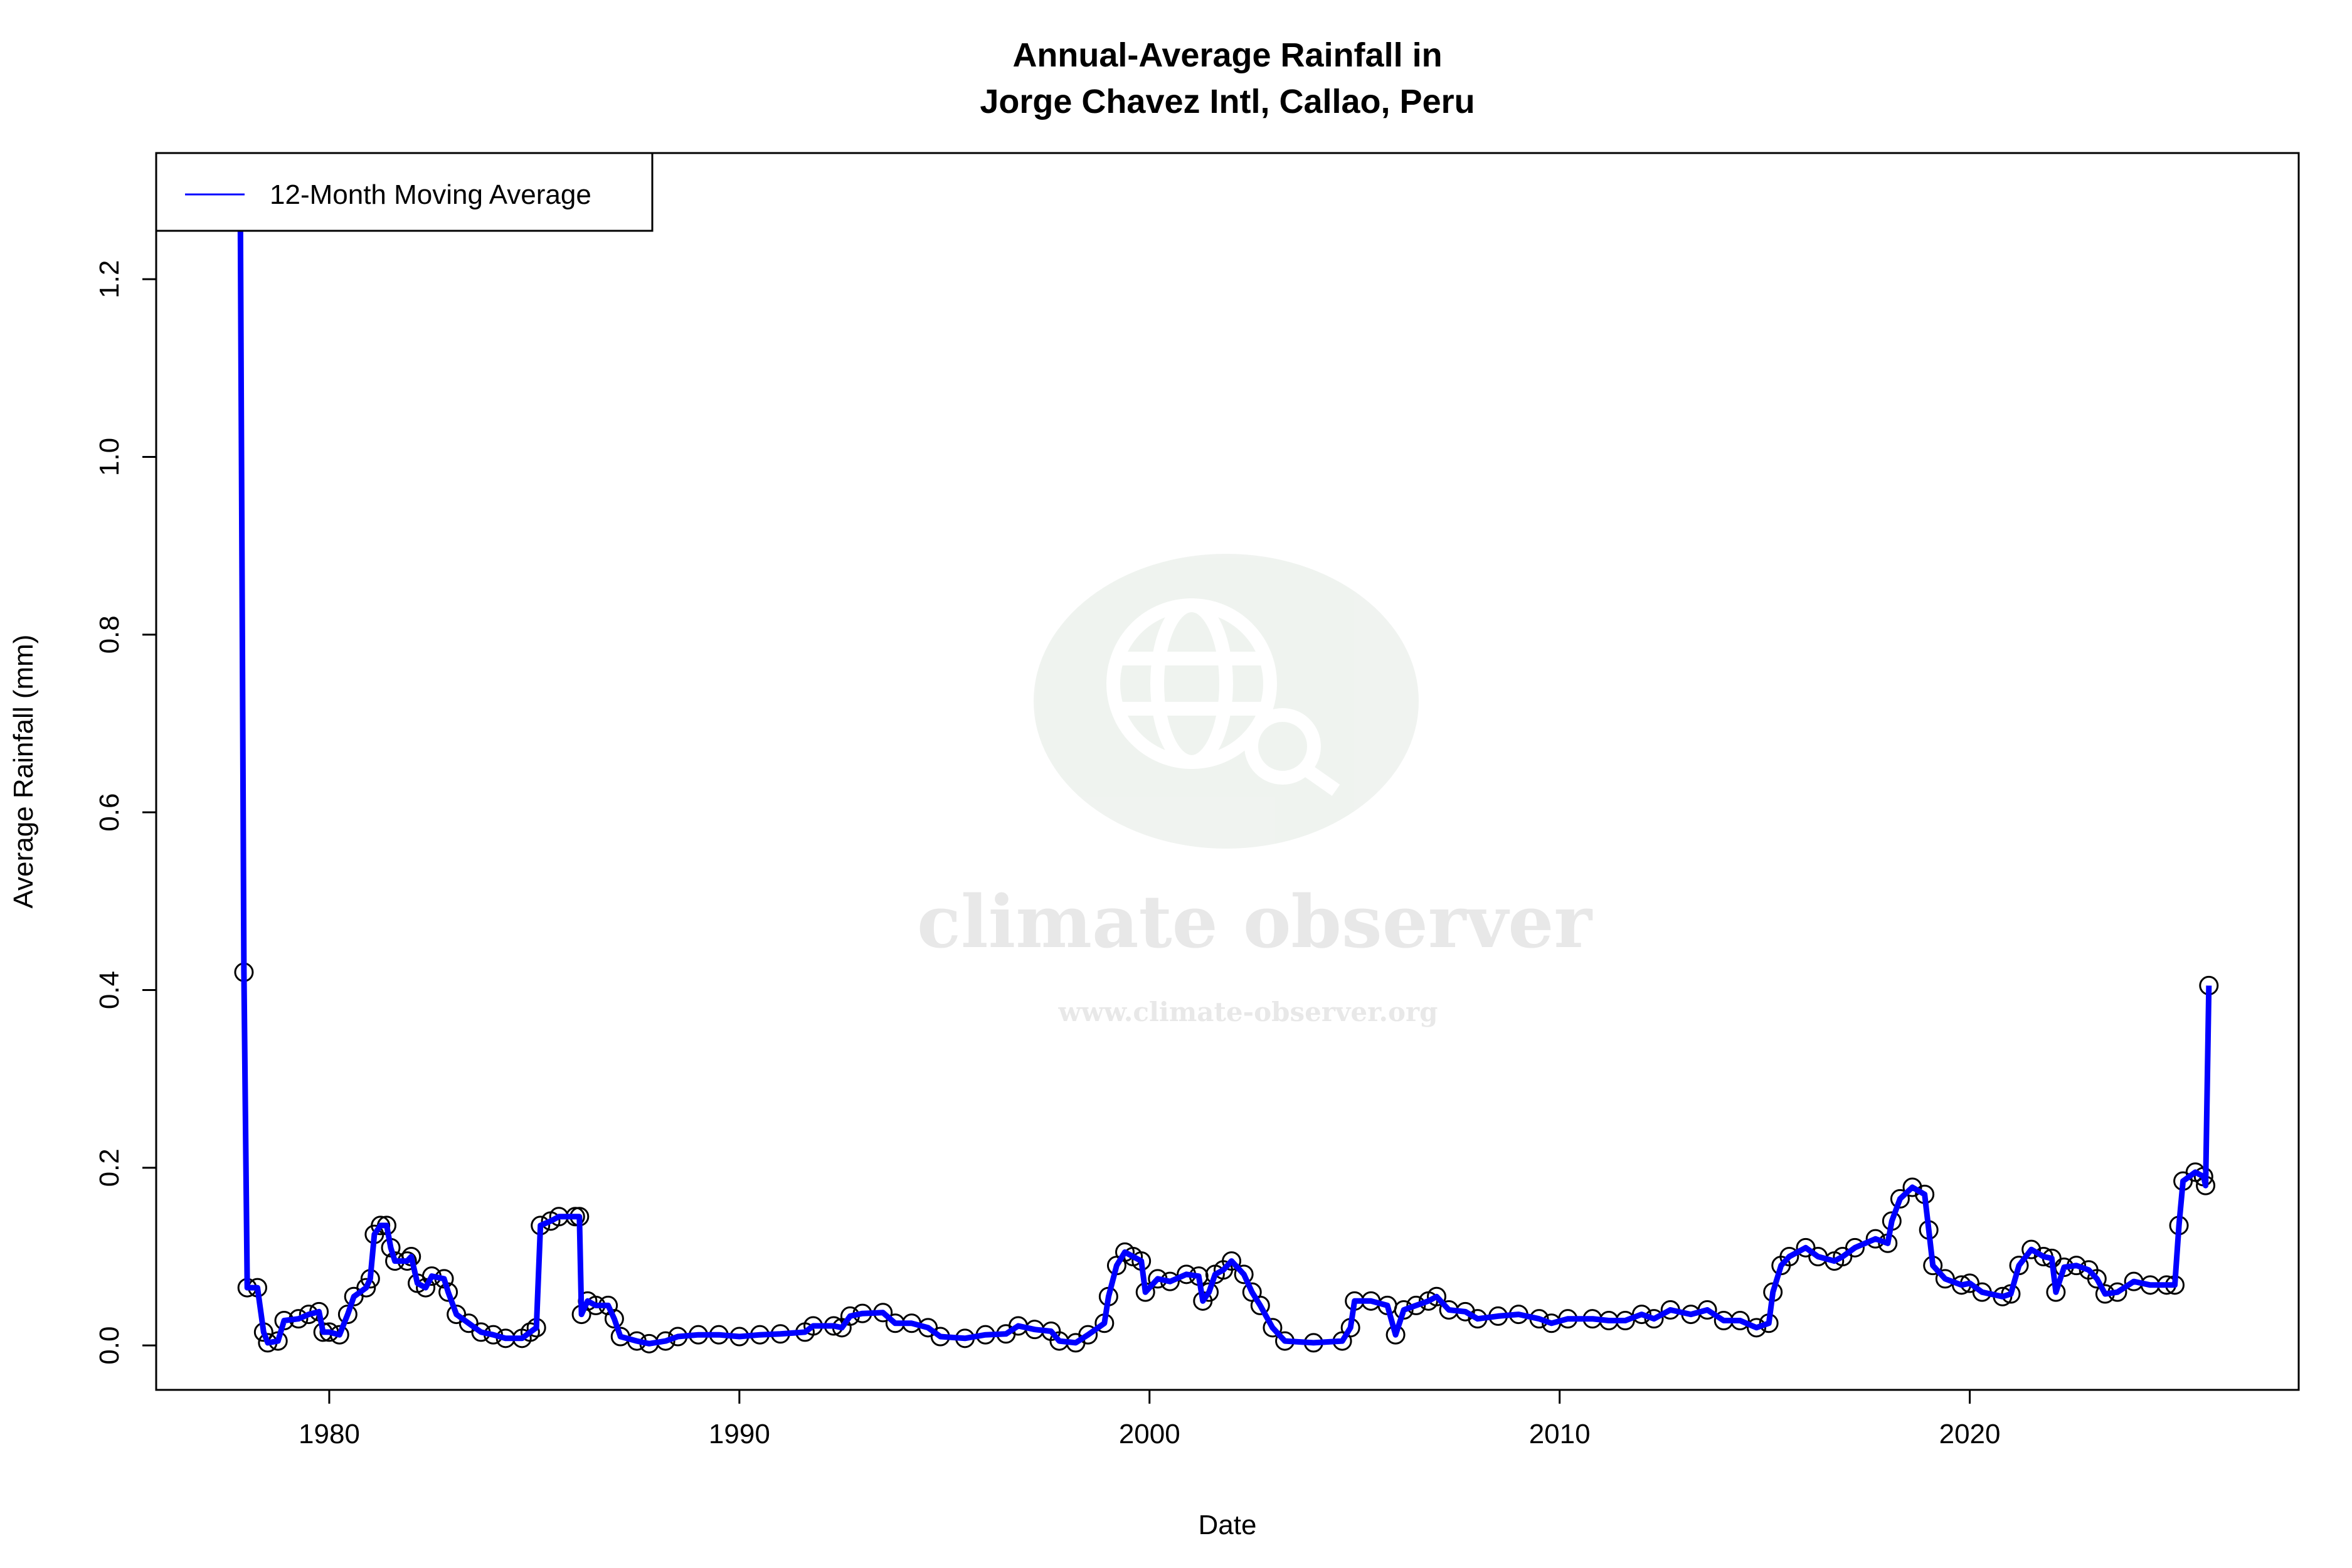 This screenshot has width=2352, height=1568. Describe the element at coordinates (1970, 1434) in the screenshot. I see `x-tick-label: 2020` at that location.